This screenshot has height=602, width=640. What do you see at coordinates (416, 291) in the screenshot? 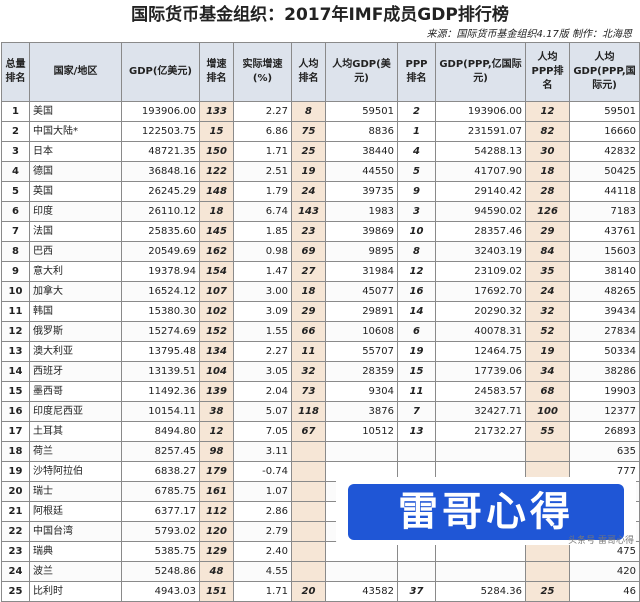
I see `cell-ppp-rank: 16` at bounding box center [416, 291].